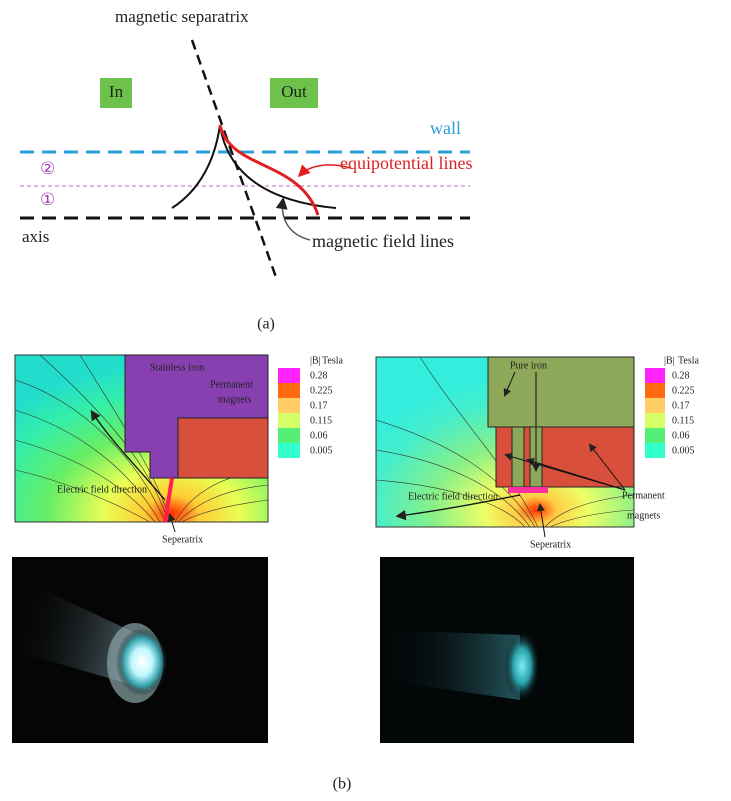 The width and height of the screenshot is (731, 801). Describe the element at coordinates (528, 365) in the screenshot. I see `iron-label: Pure iron` at that location.